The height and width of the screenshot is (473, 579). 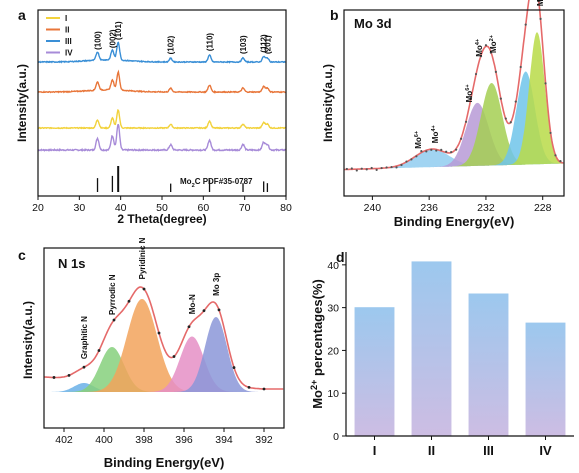 What do you see at coordinates (317, 399) in the screenshot?
I see `panel-d-y-axis-label-part: Mo` at bounding box center [317, 399].